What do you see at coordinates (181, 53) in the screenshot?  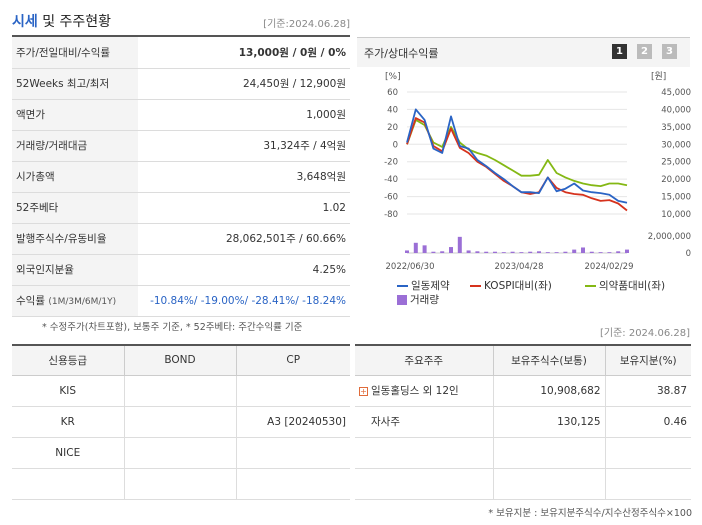 I see `table-row: 주가/전일대비/수익률 13,000원 / 0원 / 0%` at bounding box center [181, 53].